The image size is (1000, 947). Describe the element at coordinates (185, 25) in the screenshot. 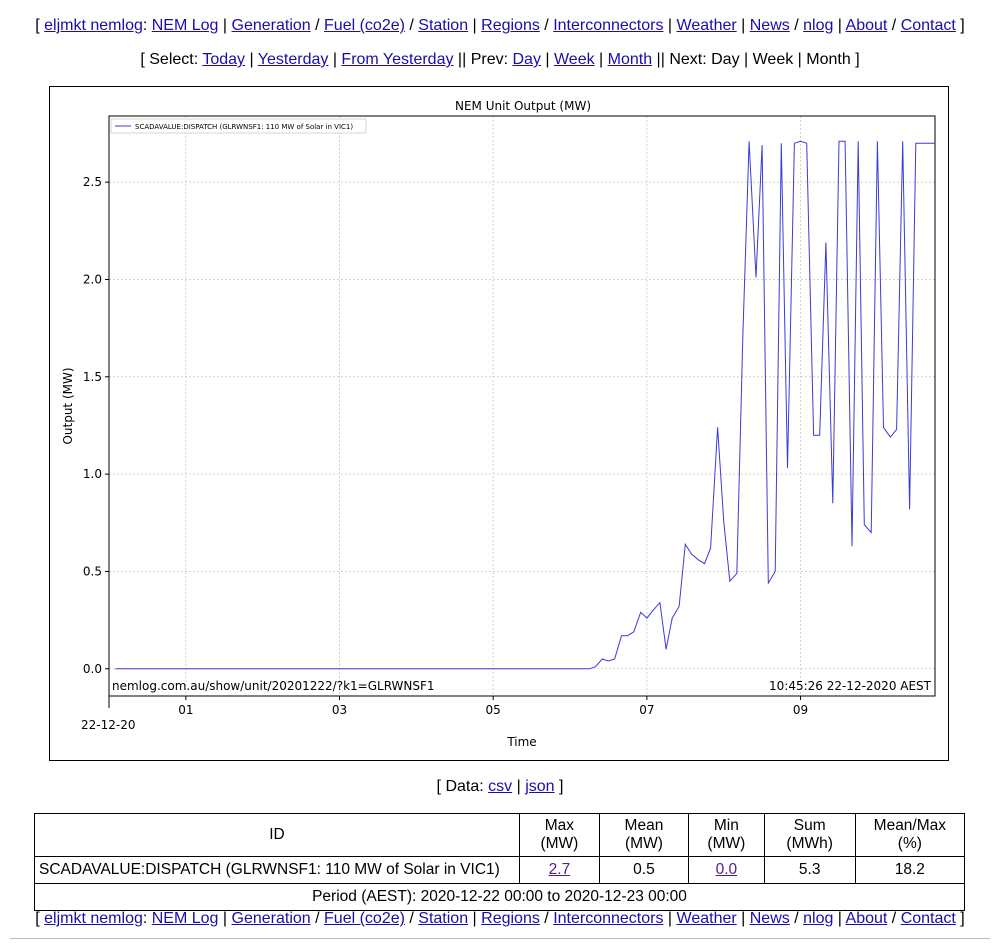

I see `top-nav-link-nem-log: NEM Log` at that location.